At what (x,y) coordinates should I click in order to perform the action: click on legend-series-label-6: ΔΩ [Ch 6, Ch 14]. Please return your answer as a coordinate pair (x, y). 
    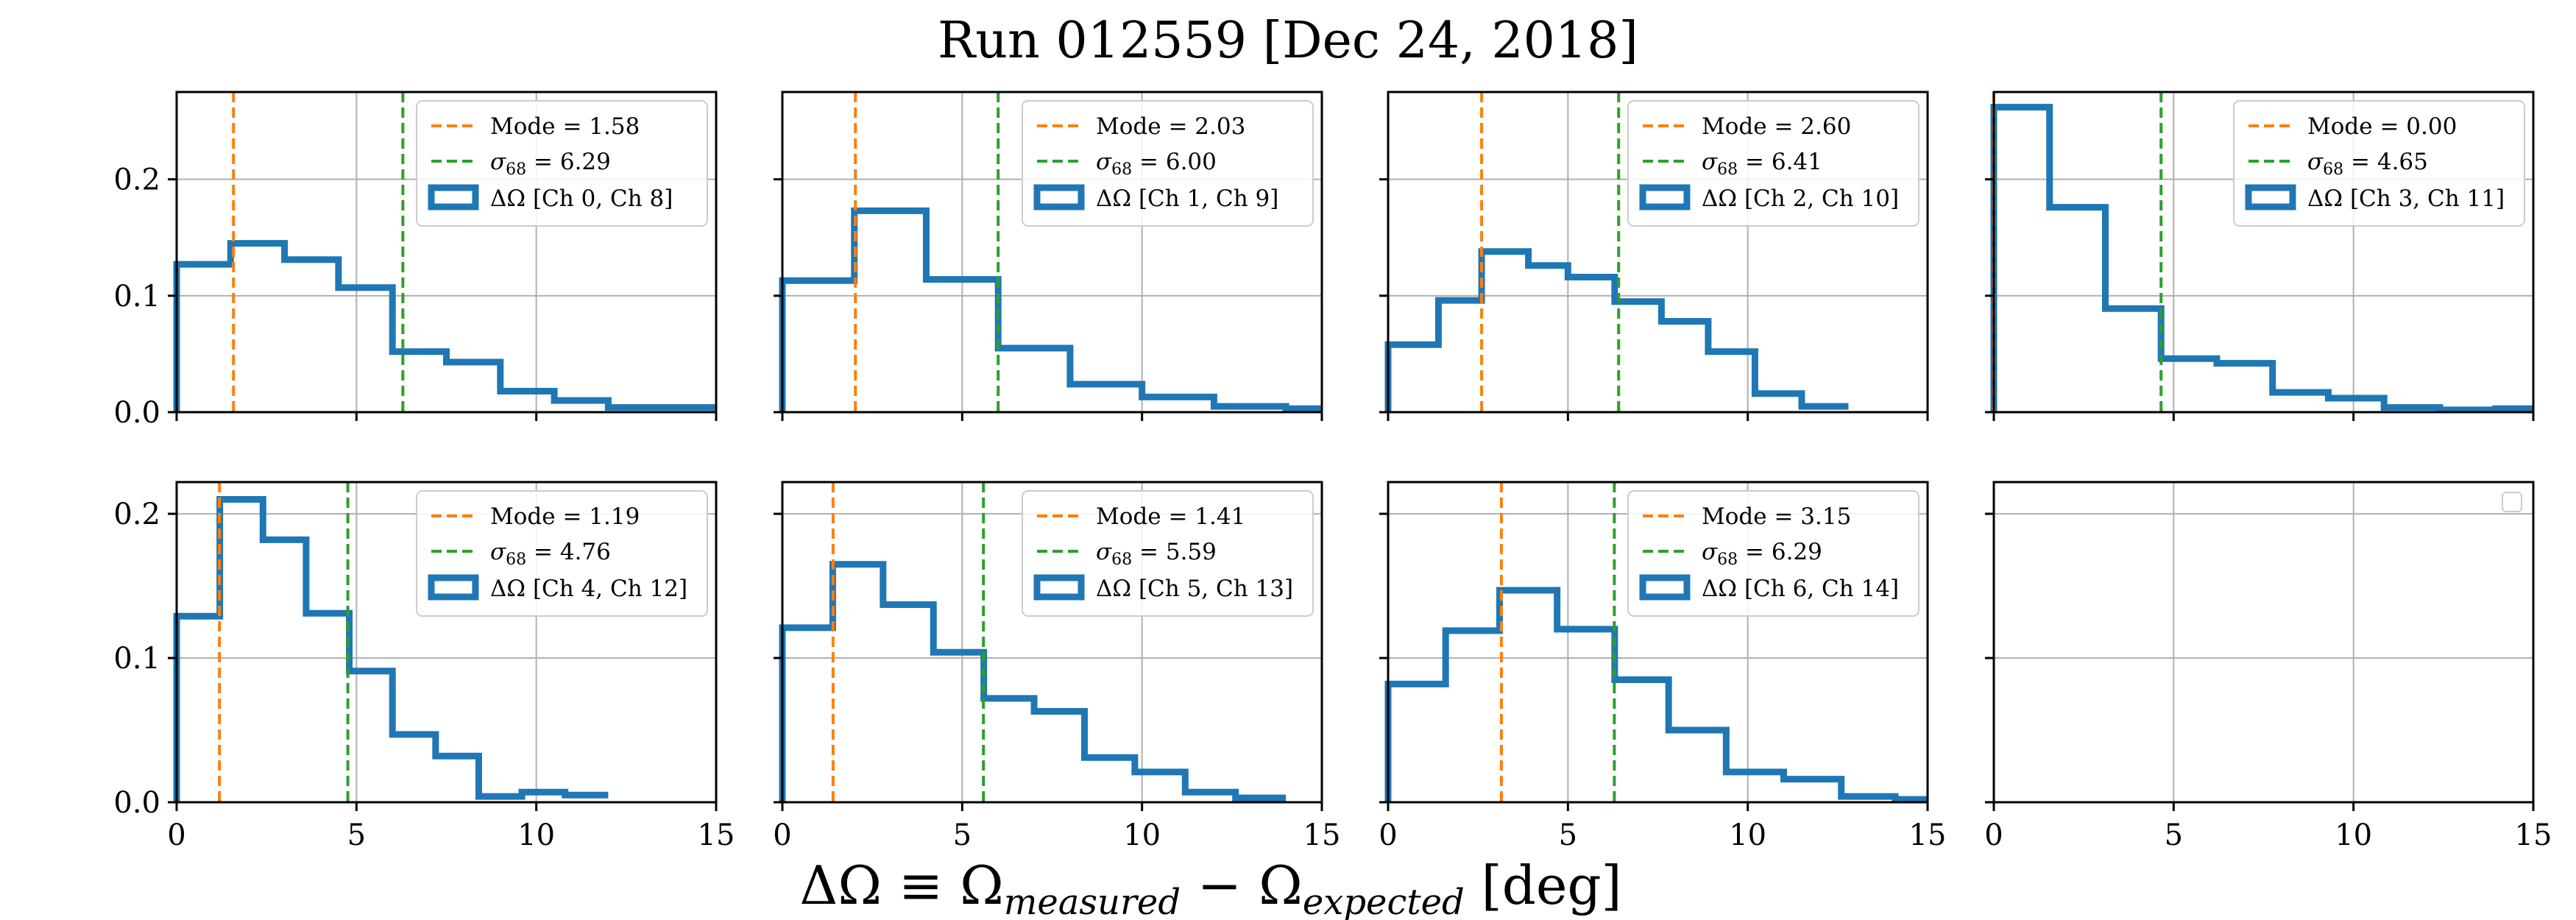
    Looking at the image, I should click on (1800, 589).